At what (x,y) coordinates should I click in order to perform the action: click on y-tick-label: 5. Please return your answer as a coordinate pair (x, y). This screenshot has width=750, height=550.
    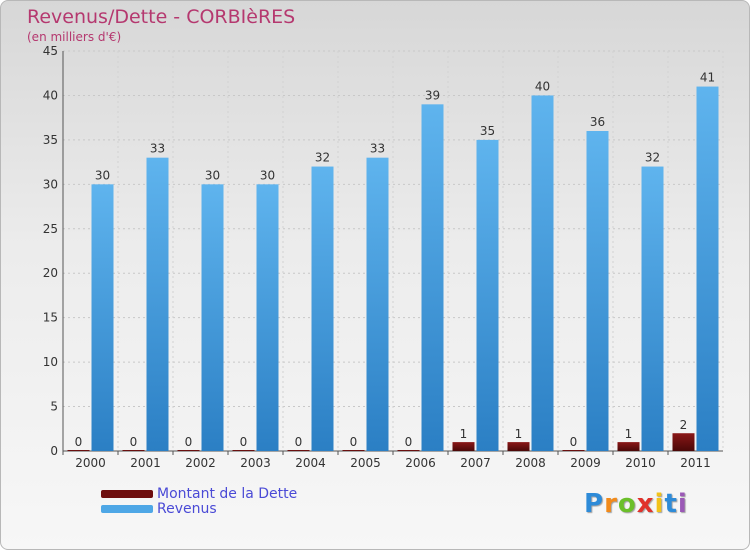
    Looking at the image, I should click on (54, 407).